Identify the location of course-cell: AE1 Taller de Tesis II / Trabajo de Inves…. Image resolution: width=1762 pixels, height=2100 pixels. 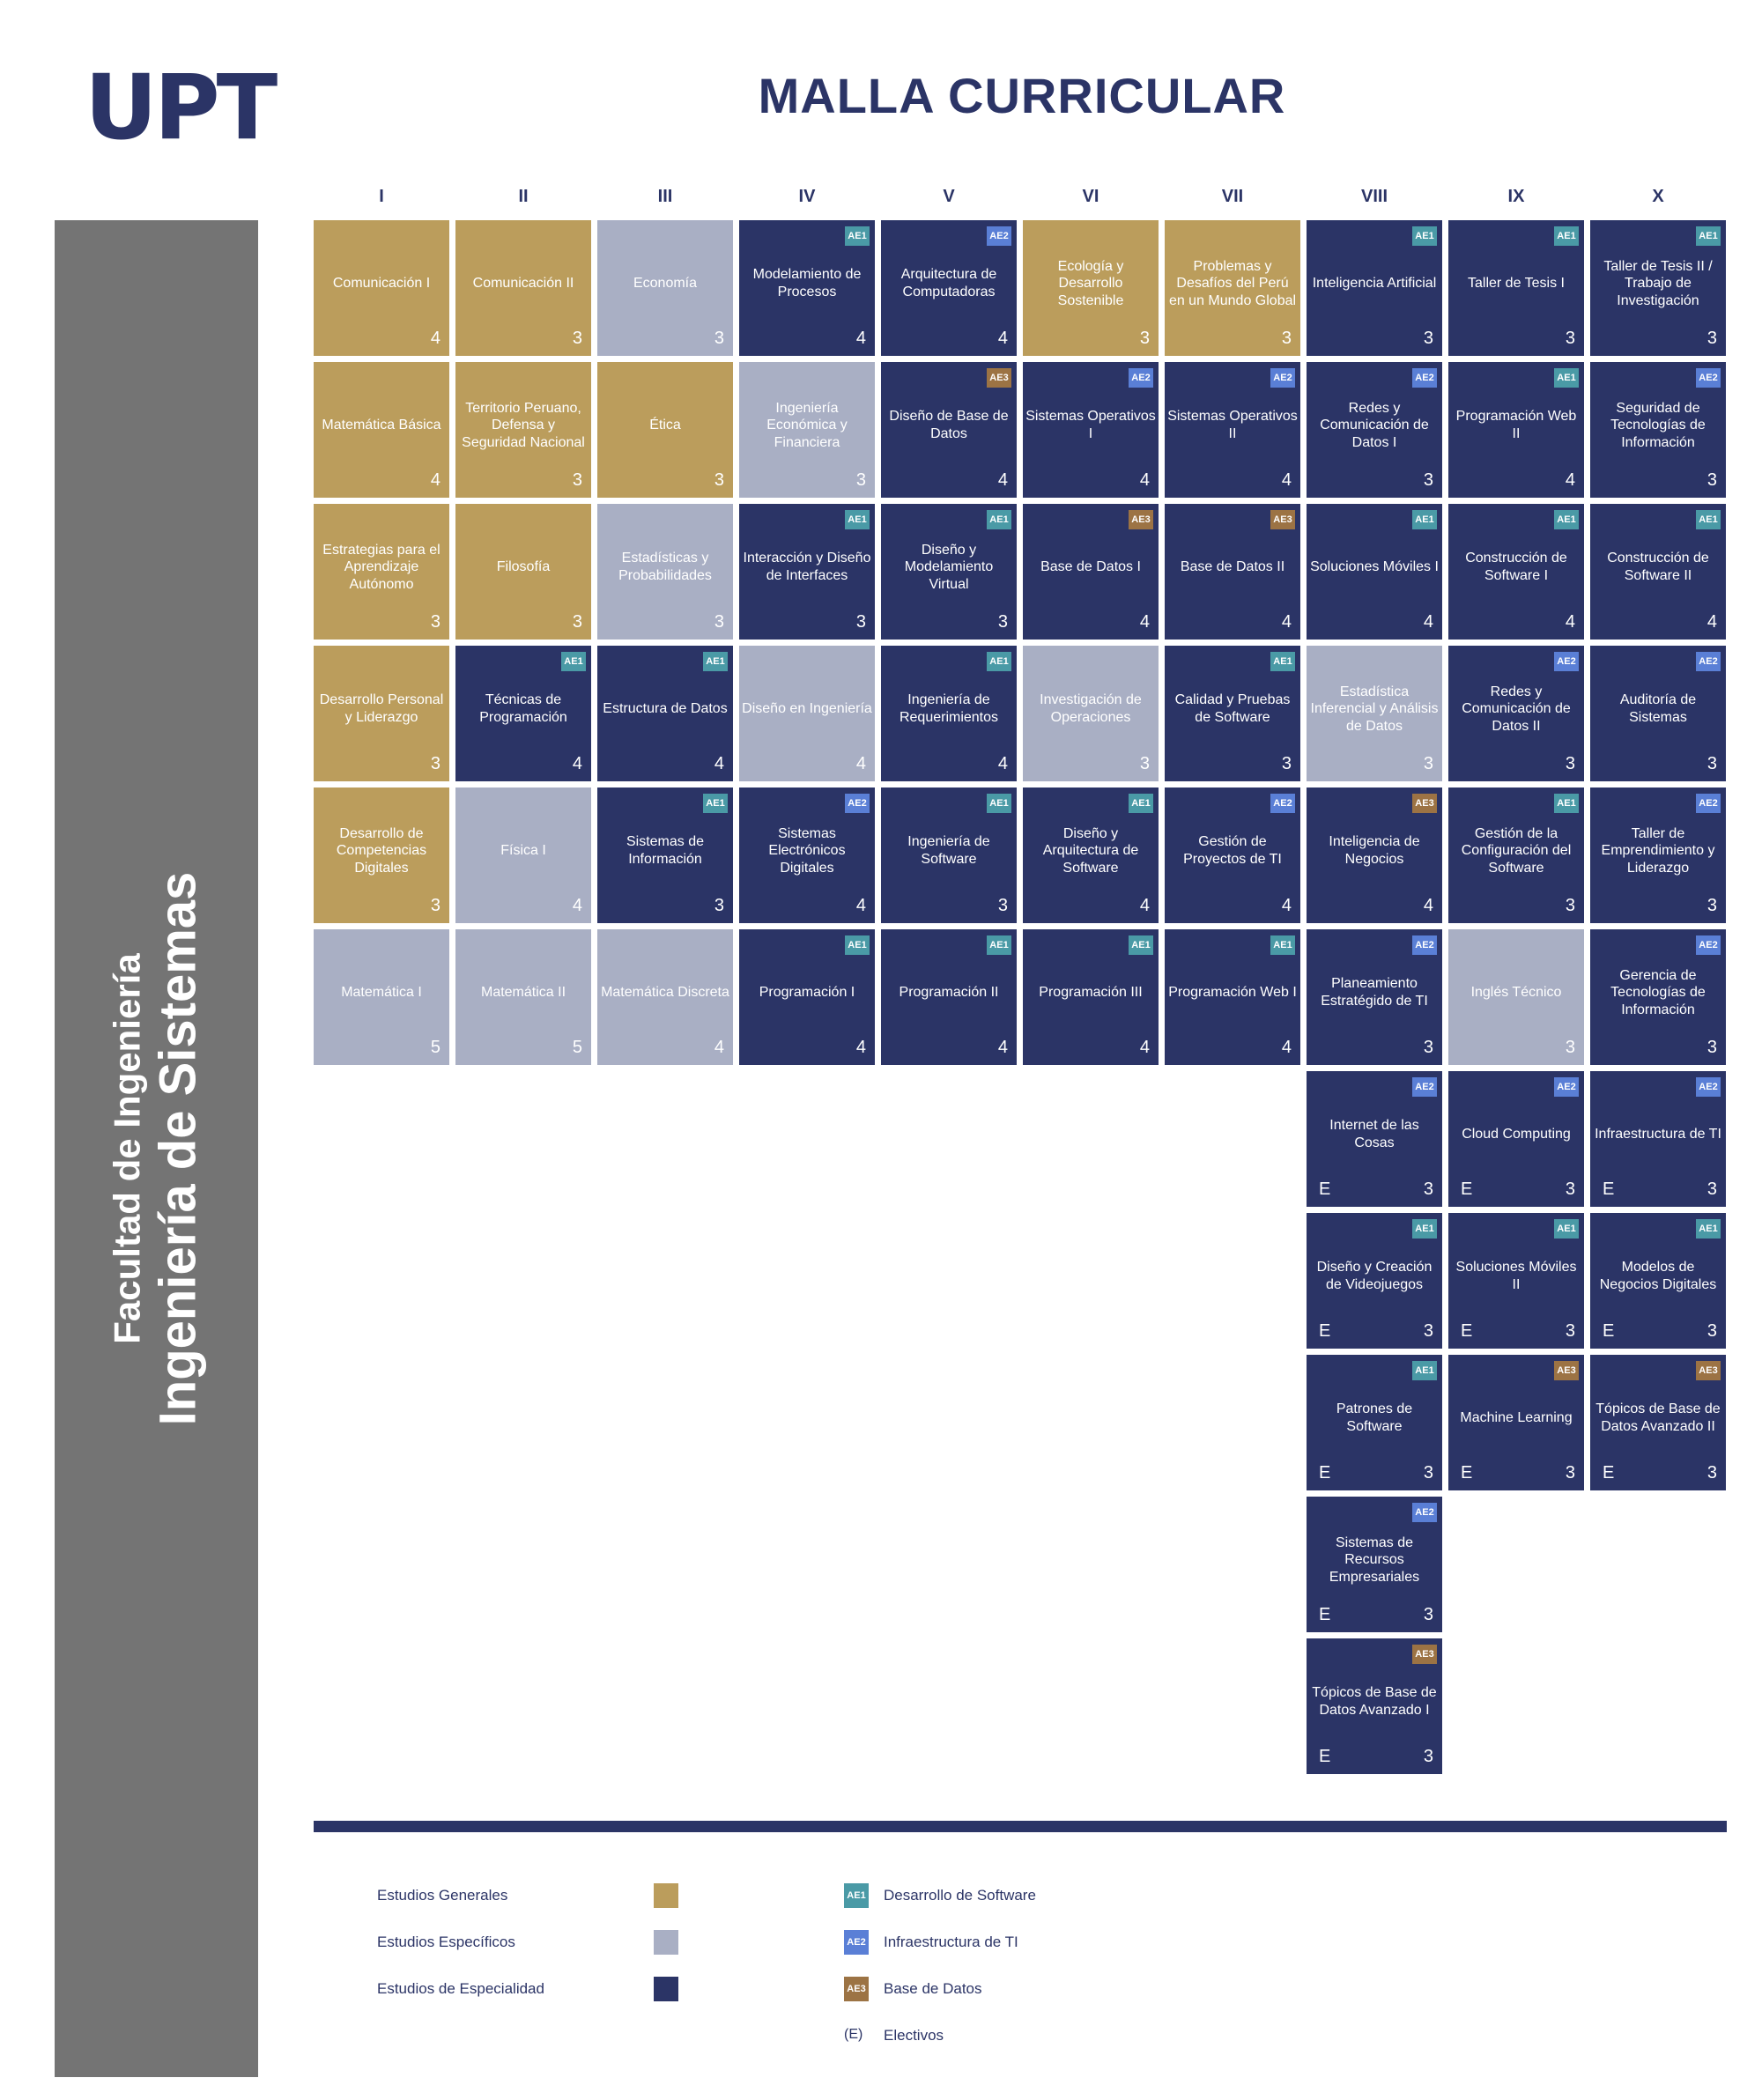
(1658, 288).